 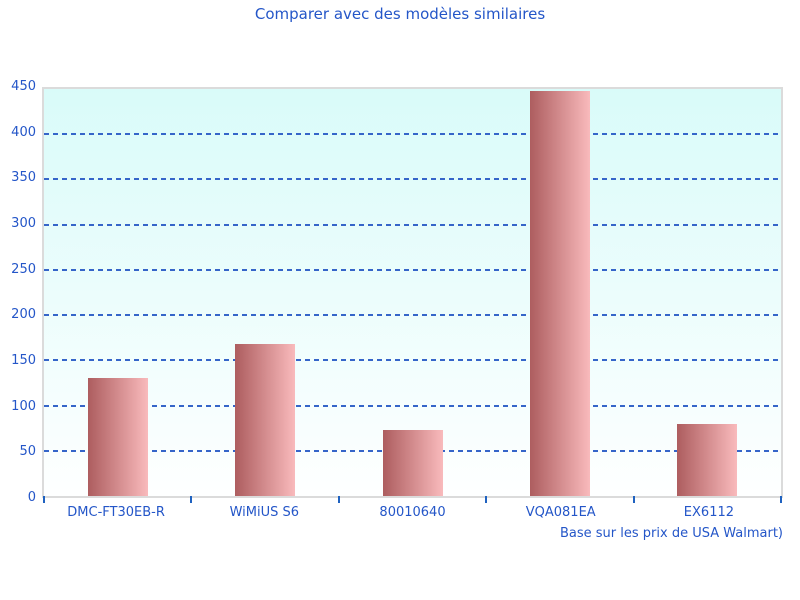 I want to click on bar-DMC-FT30EB-R, so click(x=117, y=437).